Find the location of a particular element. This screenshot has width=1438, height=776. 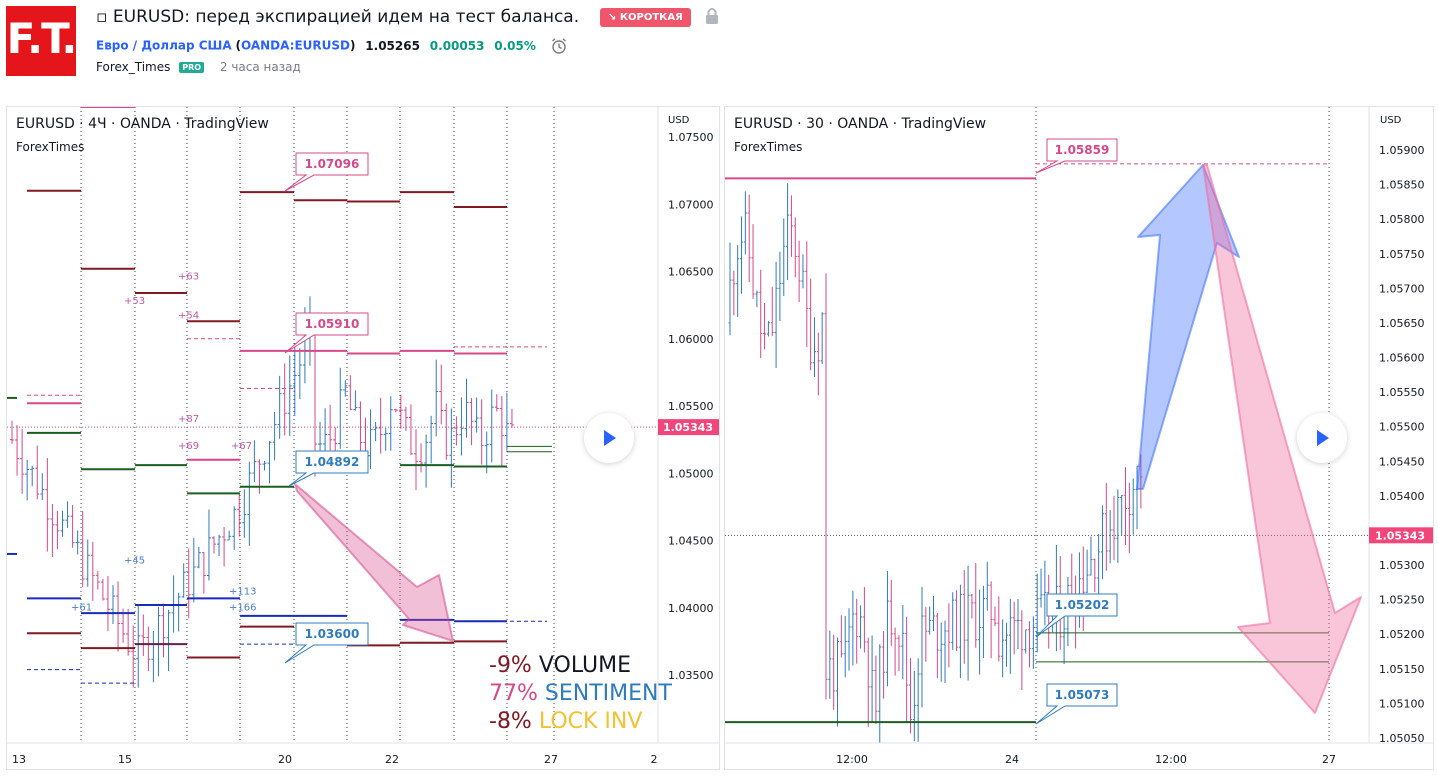

time-axis-label: 2 is located at coordinates (654, 759).